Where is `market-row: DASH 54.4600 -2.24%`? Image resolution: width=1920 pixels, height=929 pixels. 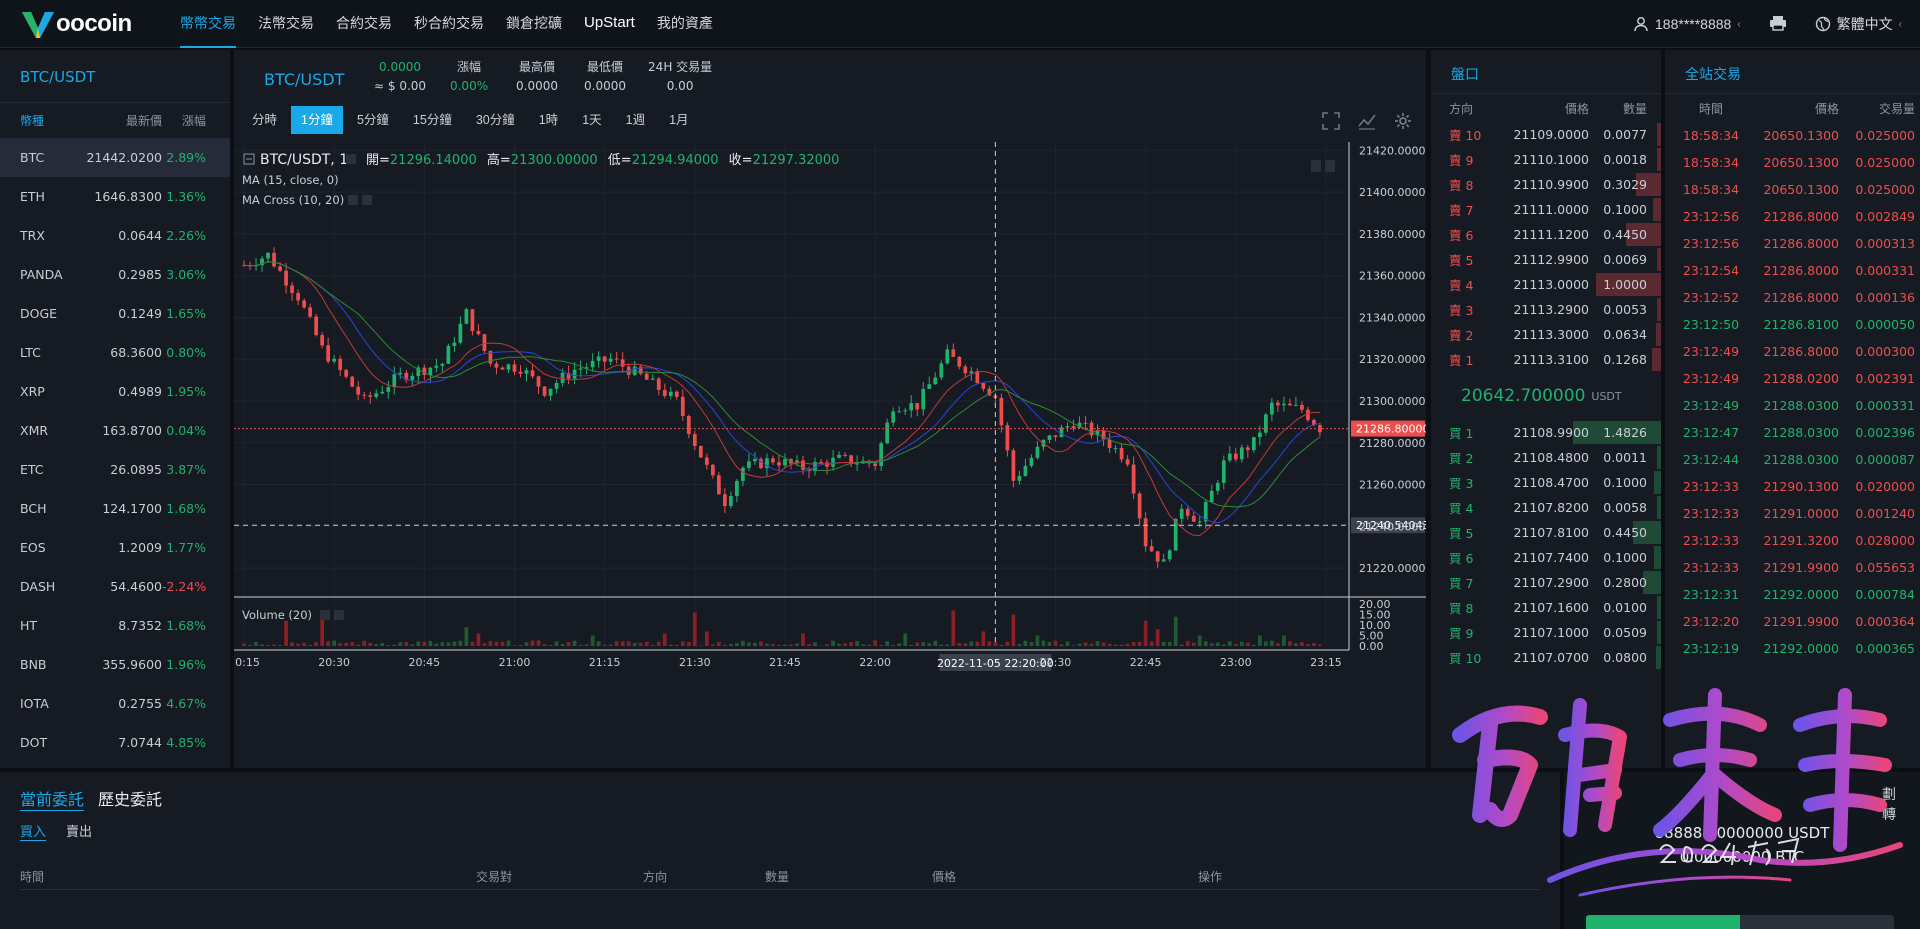
market-row: DASH 54.4600 -2.24% is located at coordinates (115, 586).